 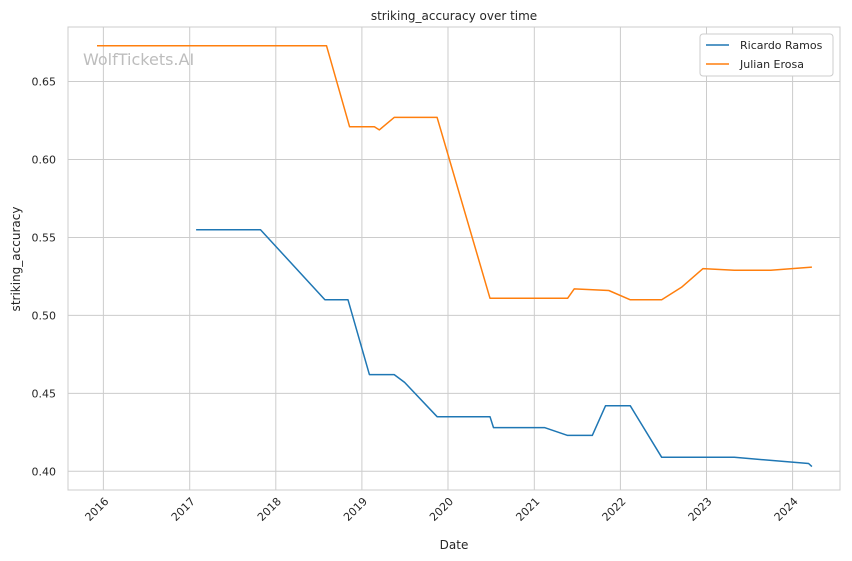 I want to click on legend-box, so click(x=766, y=55).